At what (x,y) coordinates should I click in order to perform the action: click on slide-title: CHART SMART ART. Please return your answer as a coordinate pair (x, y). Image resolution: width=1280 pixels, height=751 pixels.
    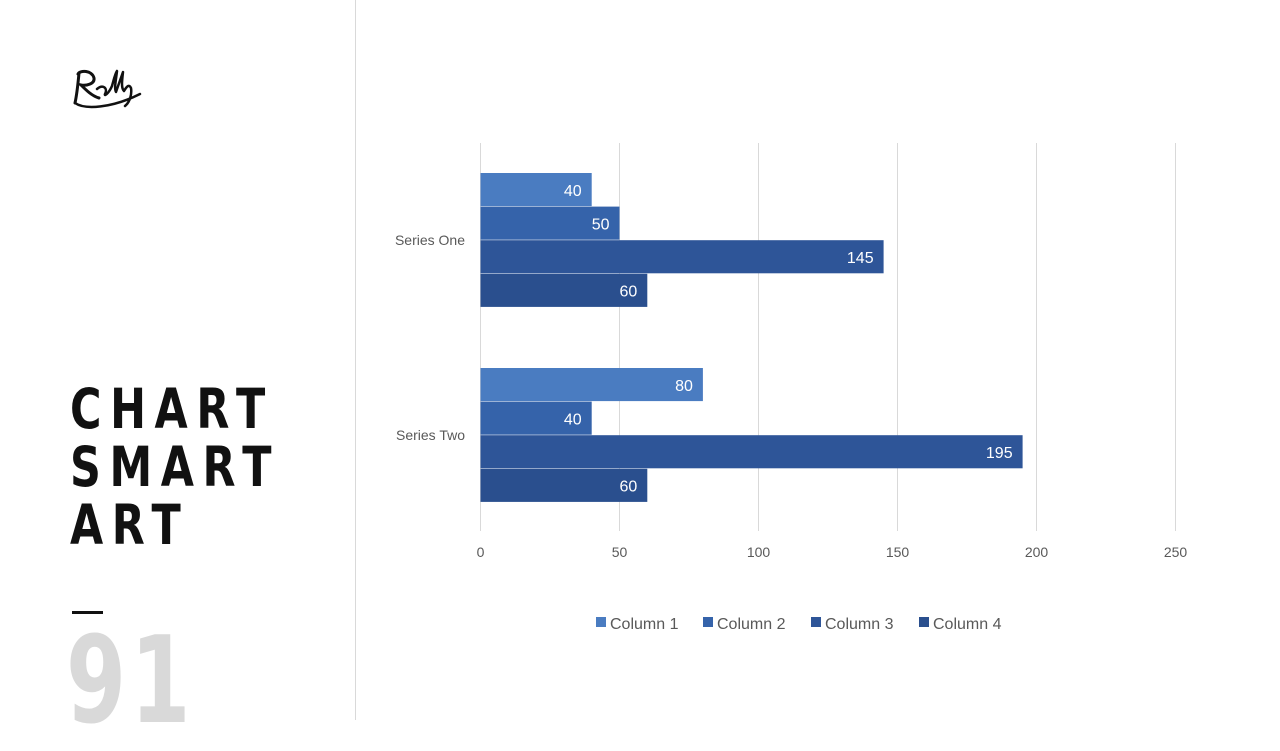
    Looking at the image, I should click on (175, 467).